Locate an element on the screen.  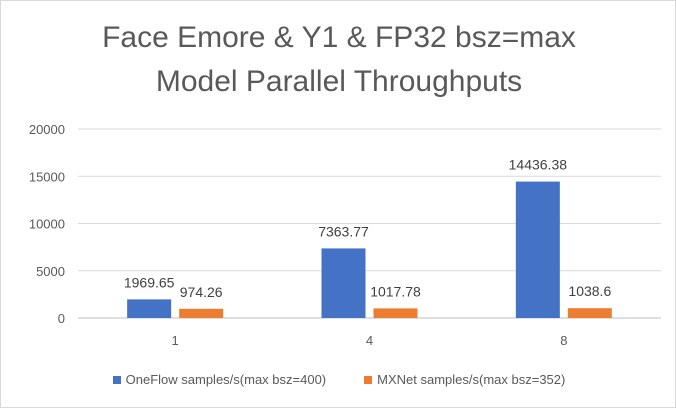
data-label-series-0-cat-8: 14436.38 is located at coordinates (538, 165).